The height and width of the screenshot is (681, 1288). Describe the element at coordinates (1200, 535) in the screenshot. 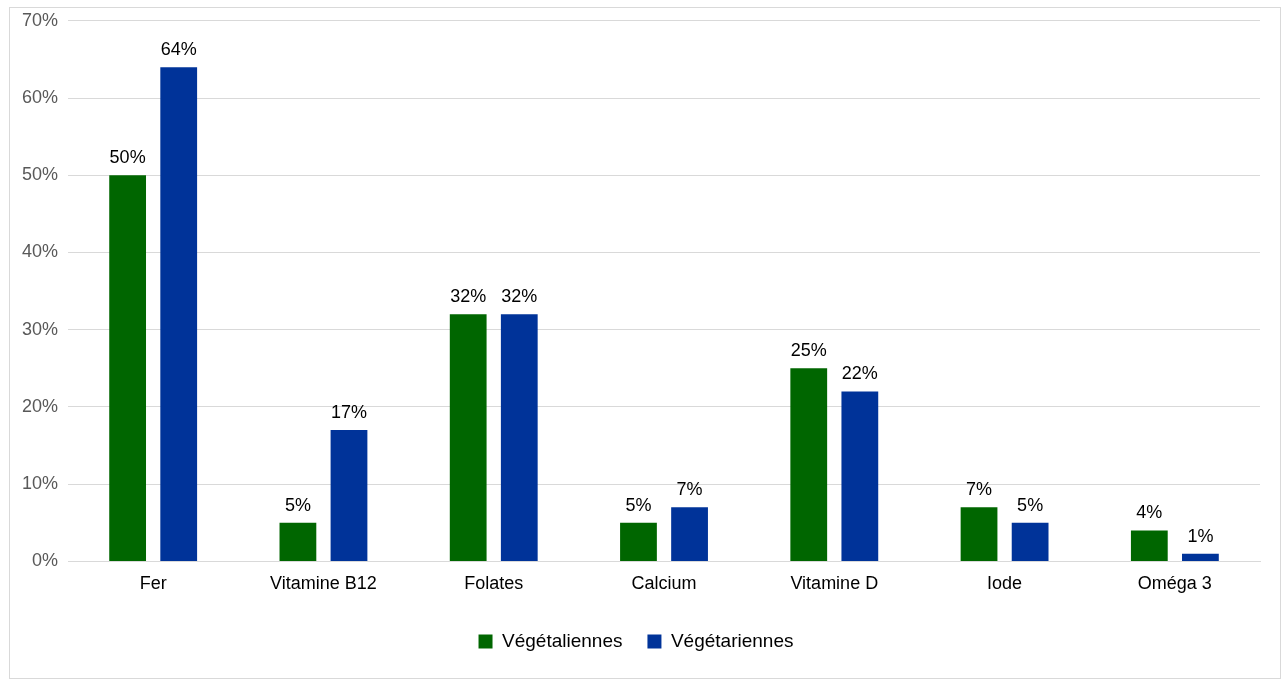

I see `data-label: 1%` at that location.